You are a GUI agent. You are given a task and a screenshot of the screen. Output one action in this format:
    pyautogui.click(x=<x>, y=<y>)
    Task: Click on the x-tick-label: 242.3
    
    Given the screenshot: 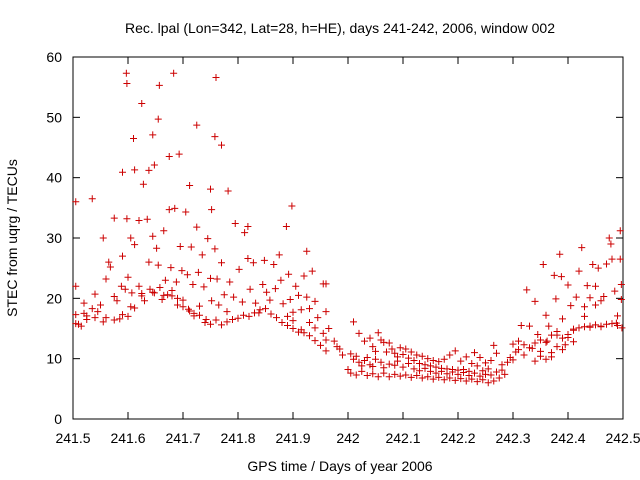 What is the action you would take?
    pyautogui.click(x=512, y=438)
    